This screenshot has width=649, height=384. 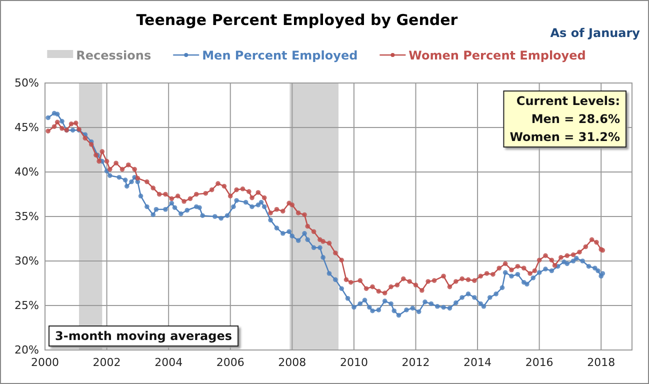 What do you see at coordinates (478, 362) in the screenshot?
I see `x-tick-label: 2014` at bounding box center [478, 362].